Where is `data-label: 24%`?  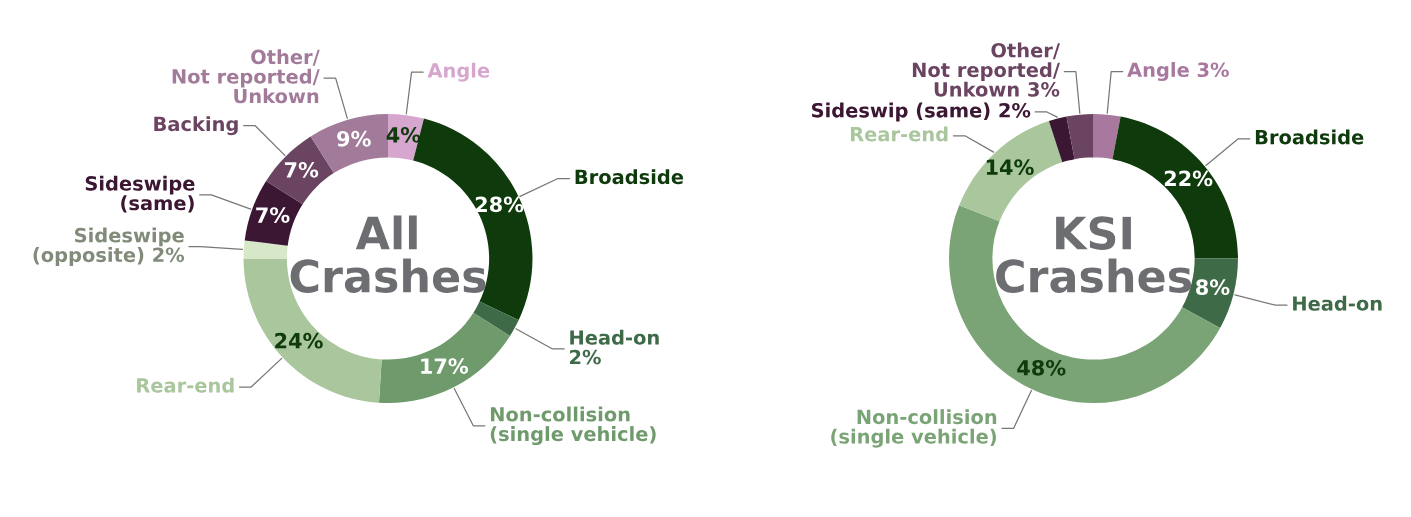 data-label: 24% is located at coordinates (299, 340).